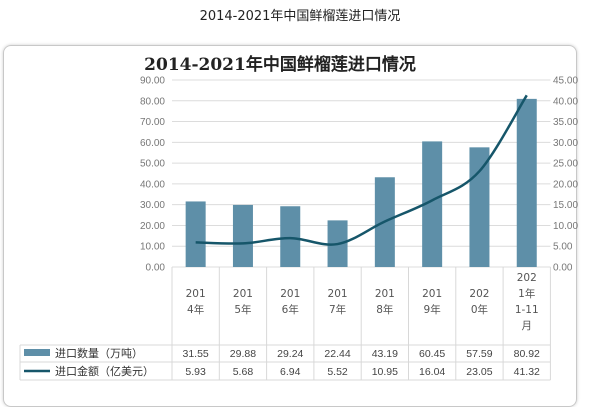 Image resolution: width=600 pixels, height=407 pixels. Describe the element at coordinates (290, 309) in the screenshot. I see `x-category-label: 6年` at that location.